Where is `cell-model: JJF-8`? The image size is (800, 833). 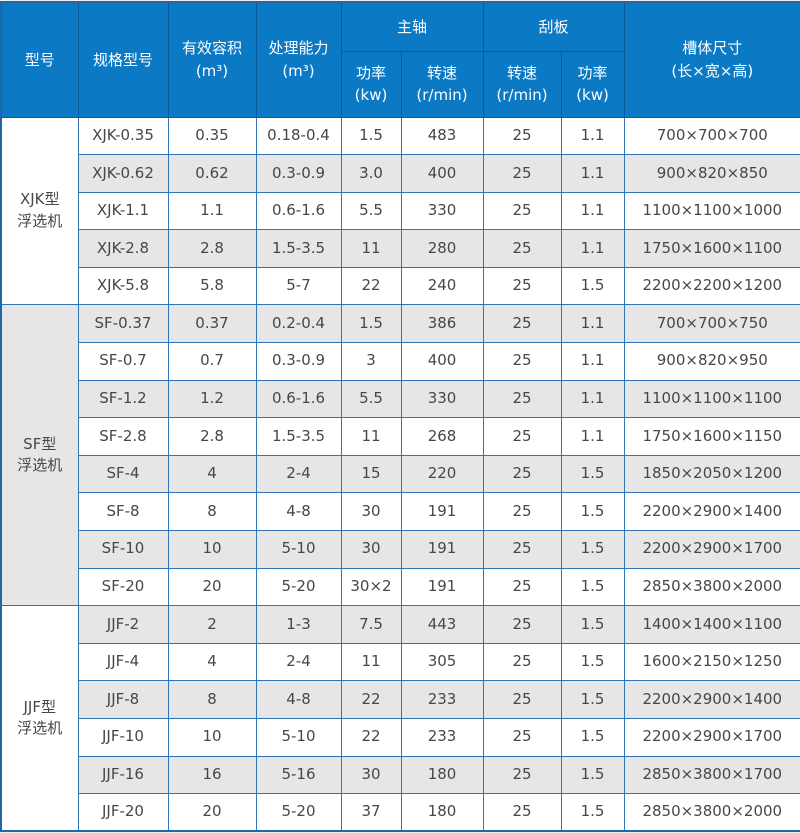
cell-model: JJF-8 is located at coordinates (123, 699).